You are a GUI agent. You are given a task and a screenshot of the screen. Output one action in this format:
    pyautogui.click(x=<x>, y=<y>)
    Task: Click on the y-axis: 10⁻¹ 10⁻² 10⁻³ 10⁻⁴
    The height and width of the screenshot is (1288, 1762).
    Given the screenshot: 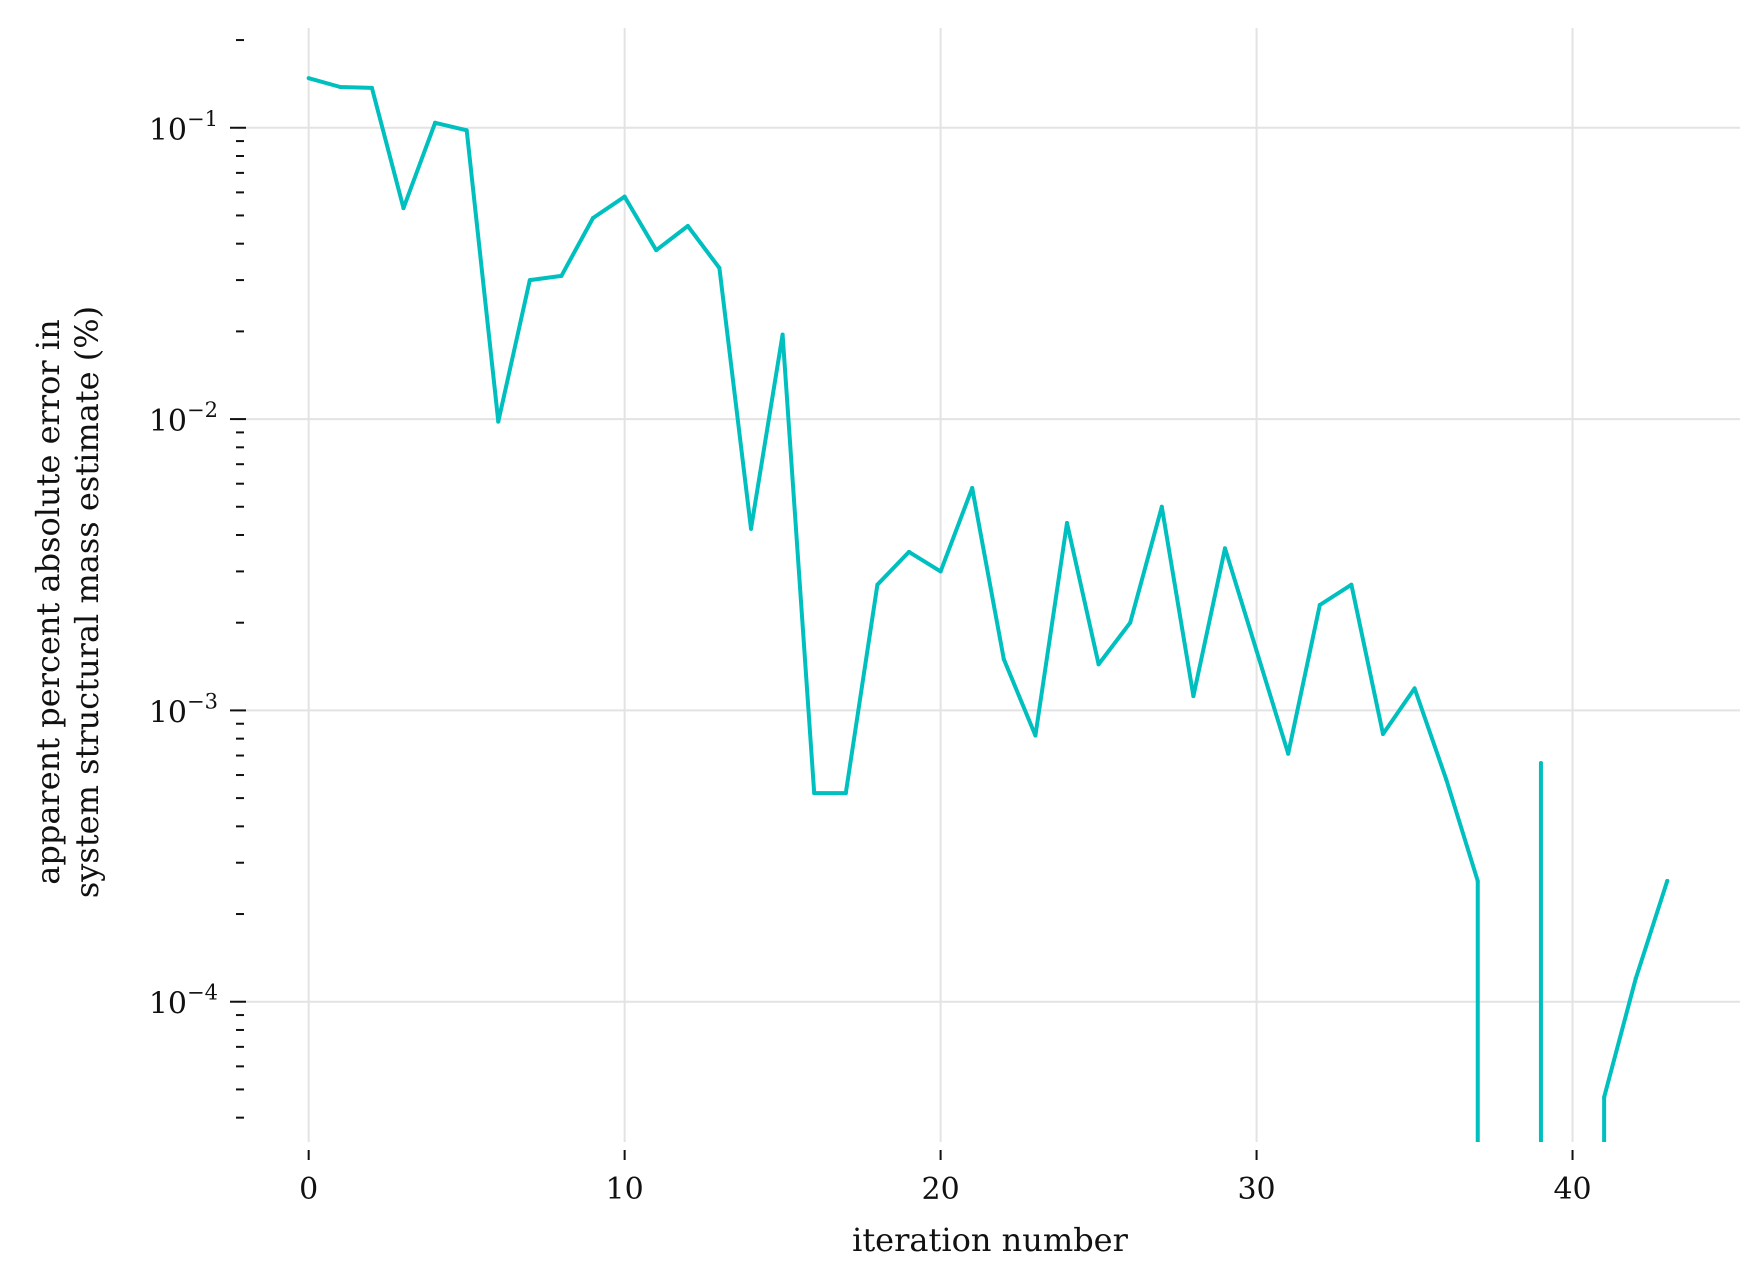 What is the action you would take?
    pyautogui.click(x=197, y=564)
    